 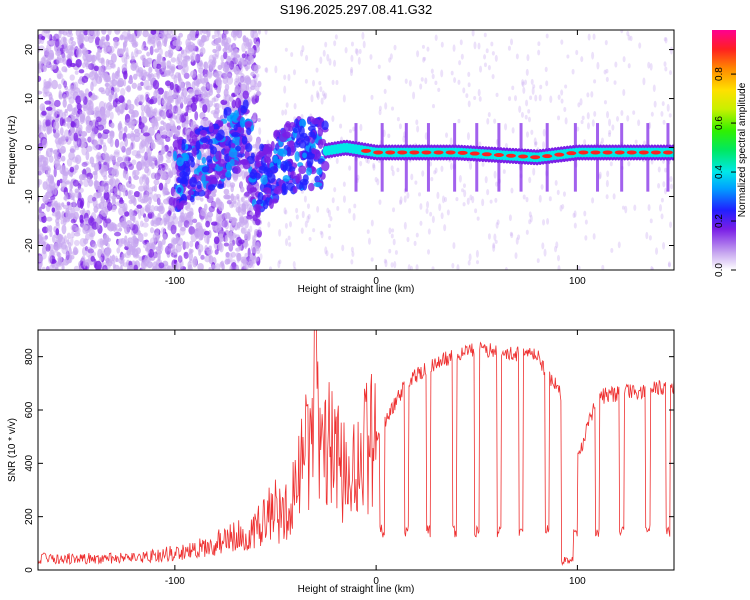 I want to click on spectrogram-xtick-label: 0, so click(x=376, y=281).